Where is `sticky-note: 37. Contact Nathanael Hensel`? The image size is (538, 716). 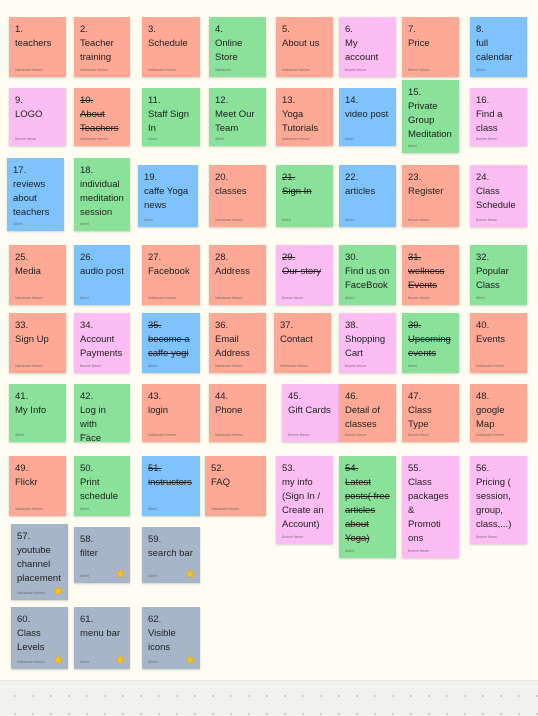
sticky-note: 37. Contact Nathanael Hensel is located at coordinates (302, 343).